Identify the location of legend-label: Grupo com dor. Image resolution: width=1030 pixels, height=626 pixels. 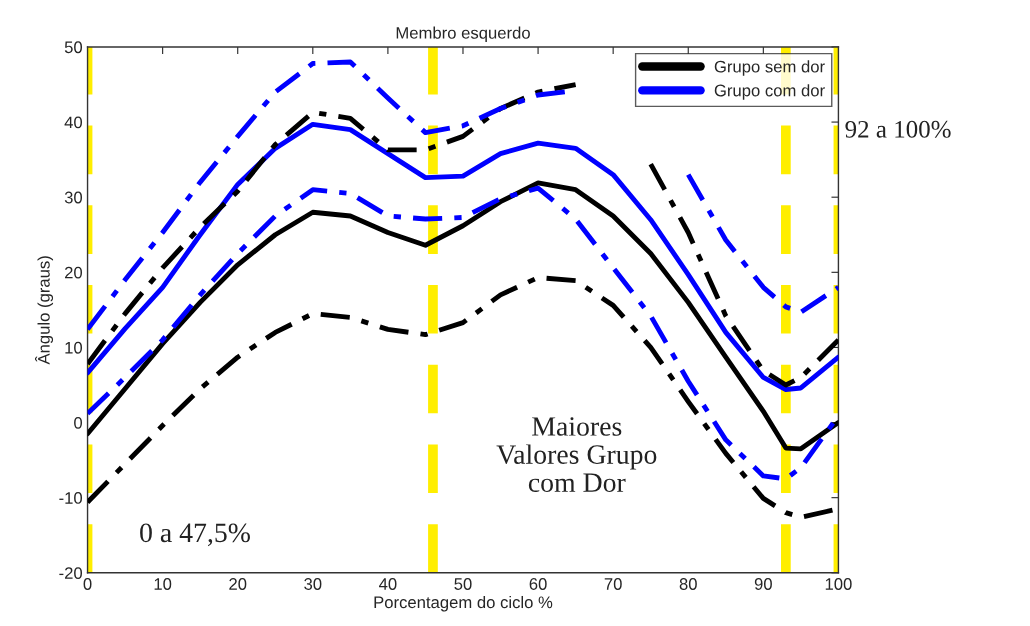
(769, 92).